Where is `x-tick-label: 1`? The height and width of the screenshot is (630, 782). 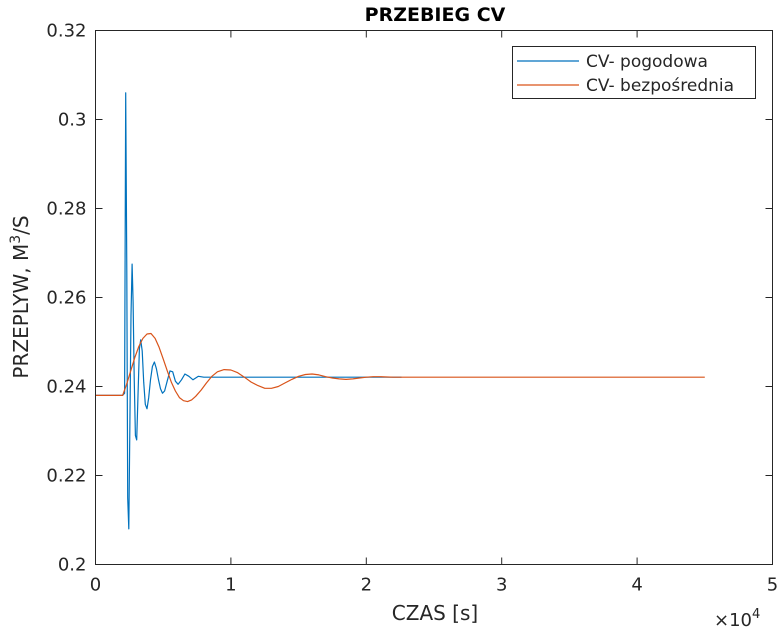 x-tick-label: 1 is located at coordinates (230, 585).